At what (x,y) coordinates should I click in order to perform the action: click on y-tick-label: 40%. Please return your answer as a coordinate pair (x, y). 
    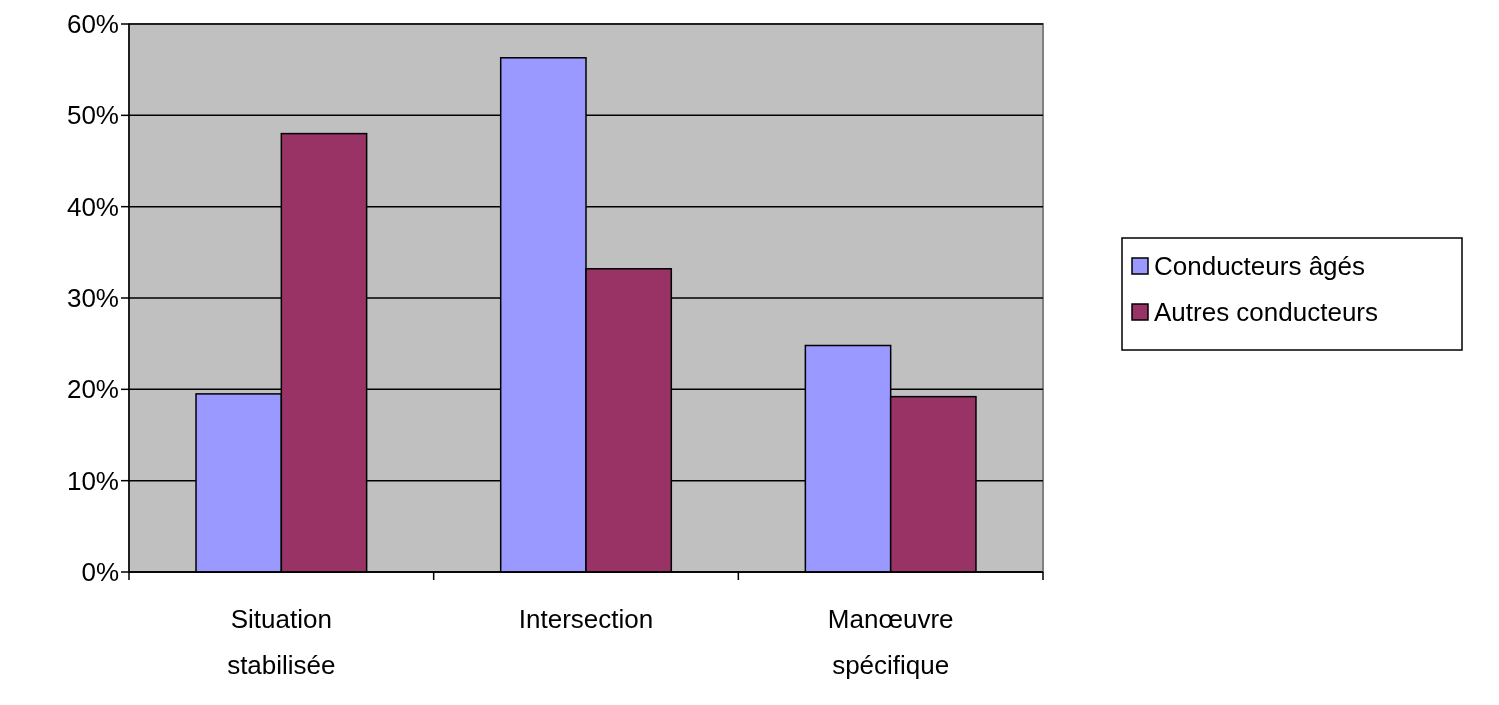
    Looking at the image, I should click on (92, 206).